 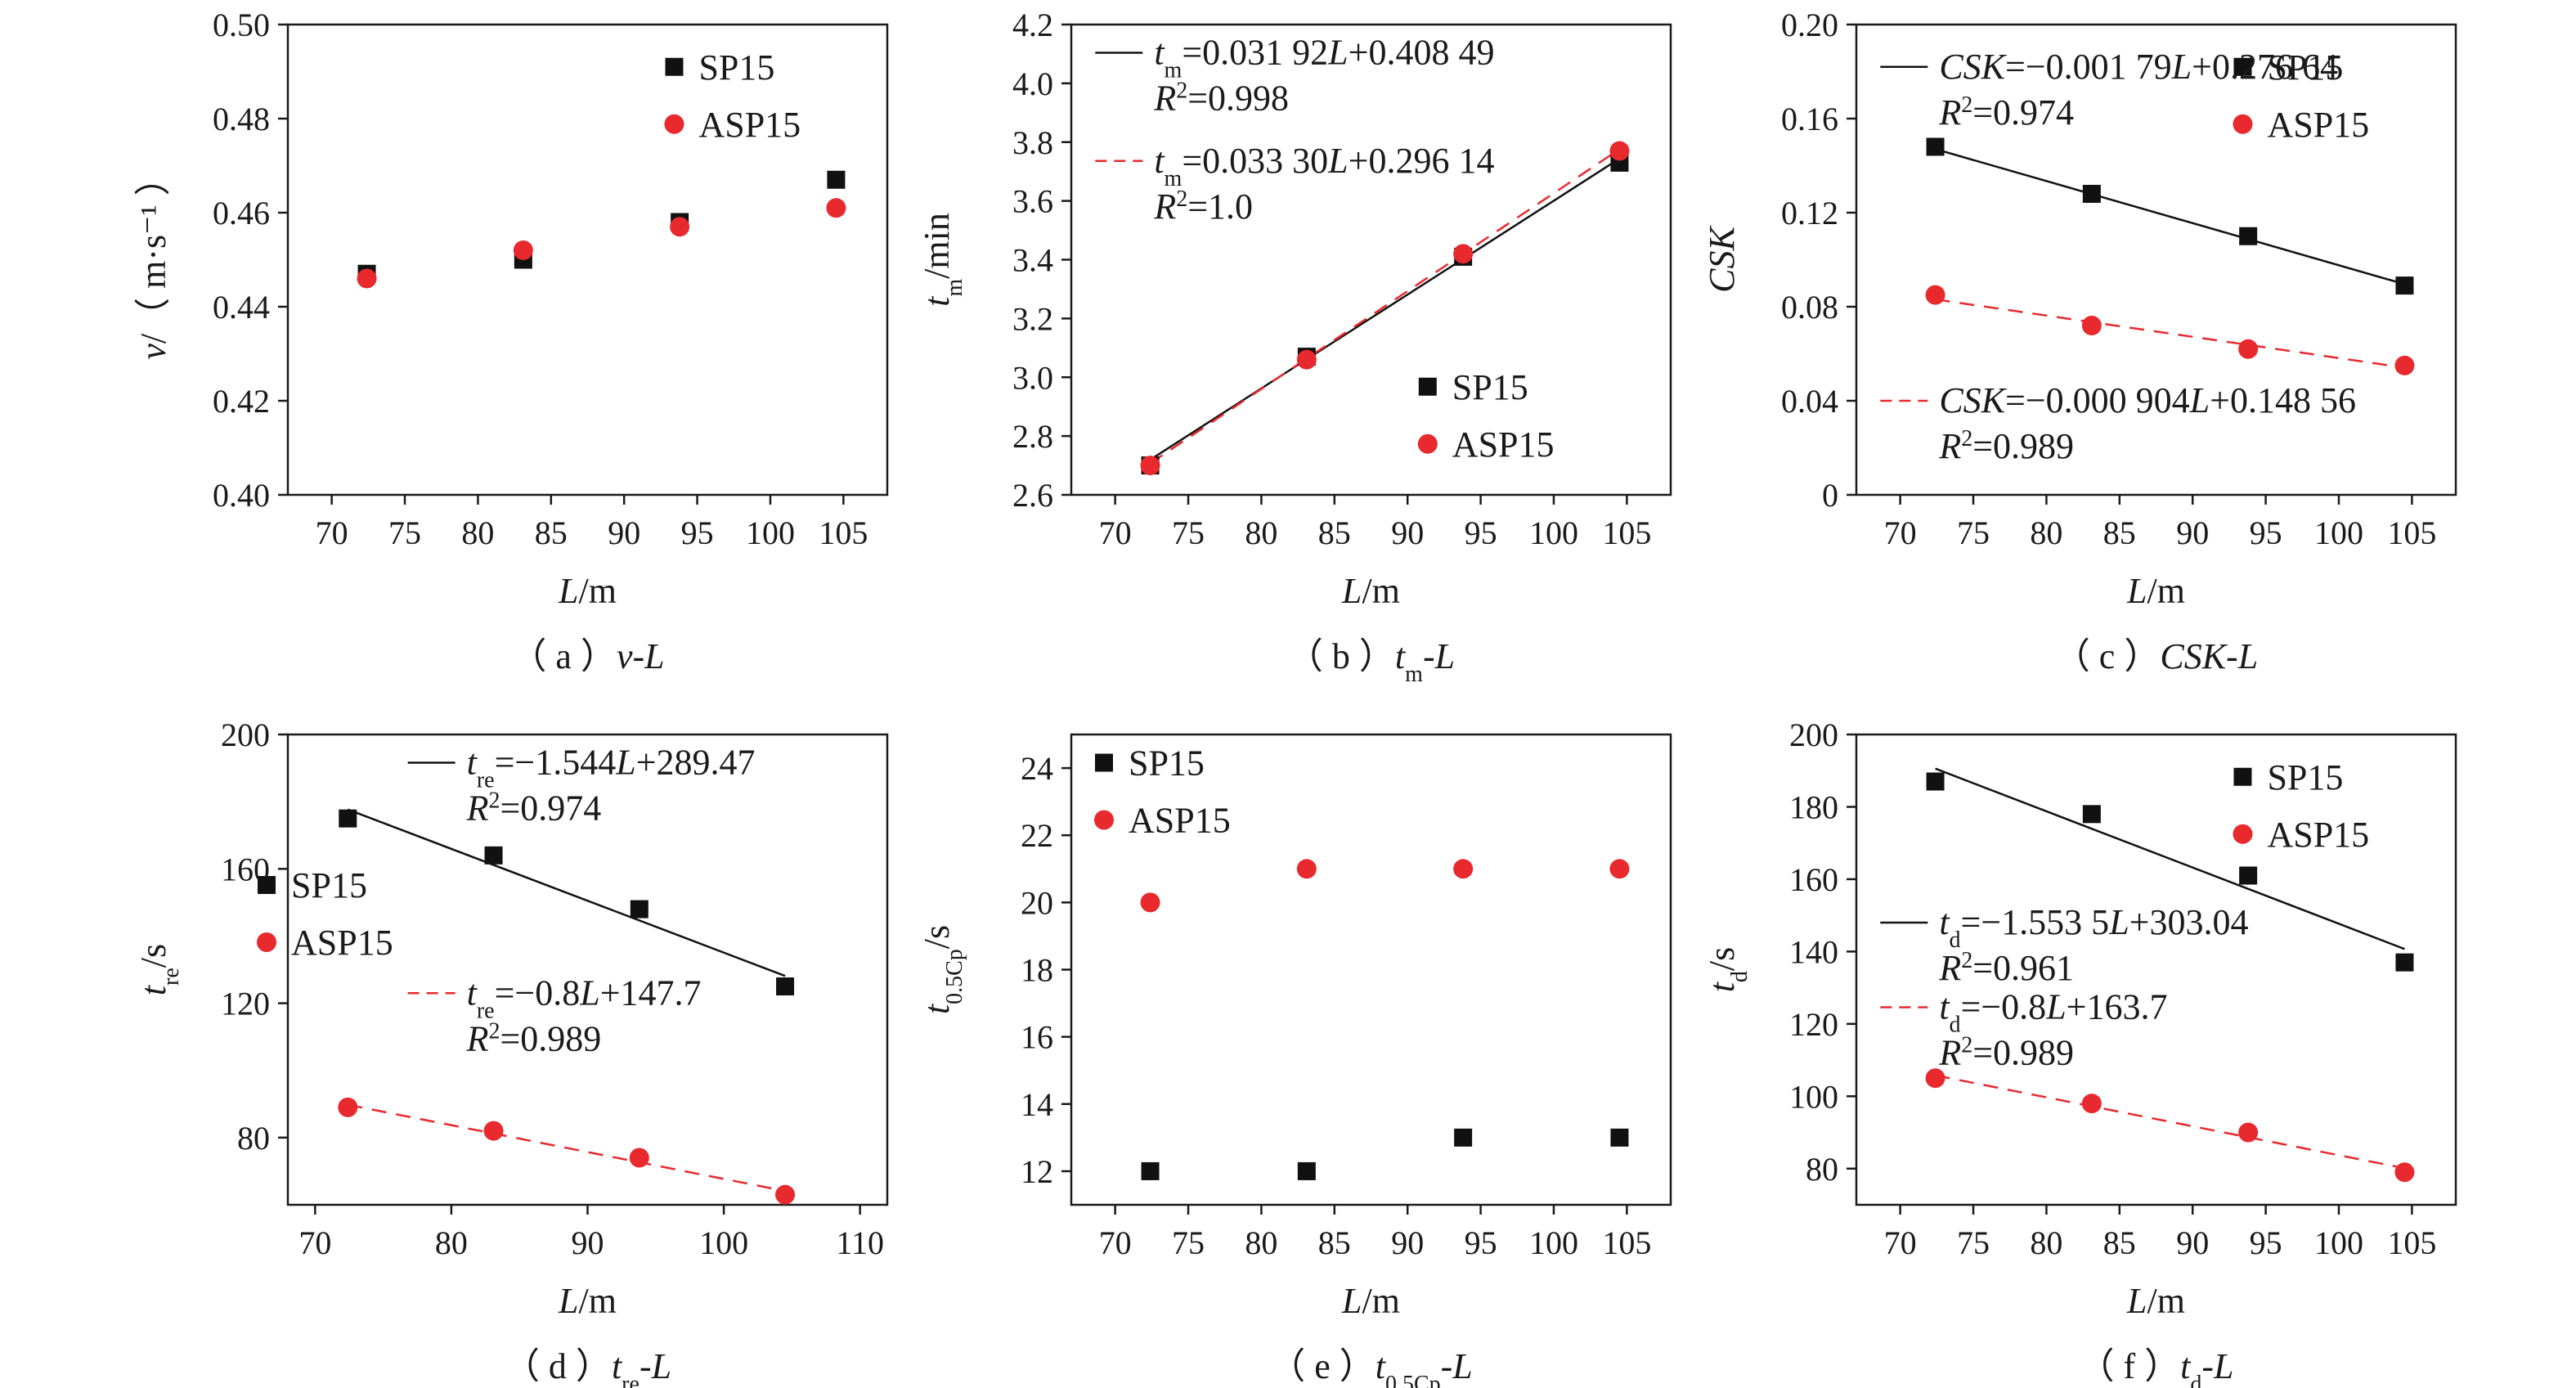 What do you see at coordinates (1809, 25) in the screenshot?
I see `y-tick-label: 0.20` at bounding box center [1809, 25].